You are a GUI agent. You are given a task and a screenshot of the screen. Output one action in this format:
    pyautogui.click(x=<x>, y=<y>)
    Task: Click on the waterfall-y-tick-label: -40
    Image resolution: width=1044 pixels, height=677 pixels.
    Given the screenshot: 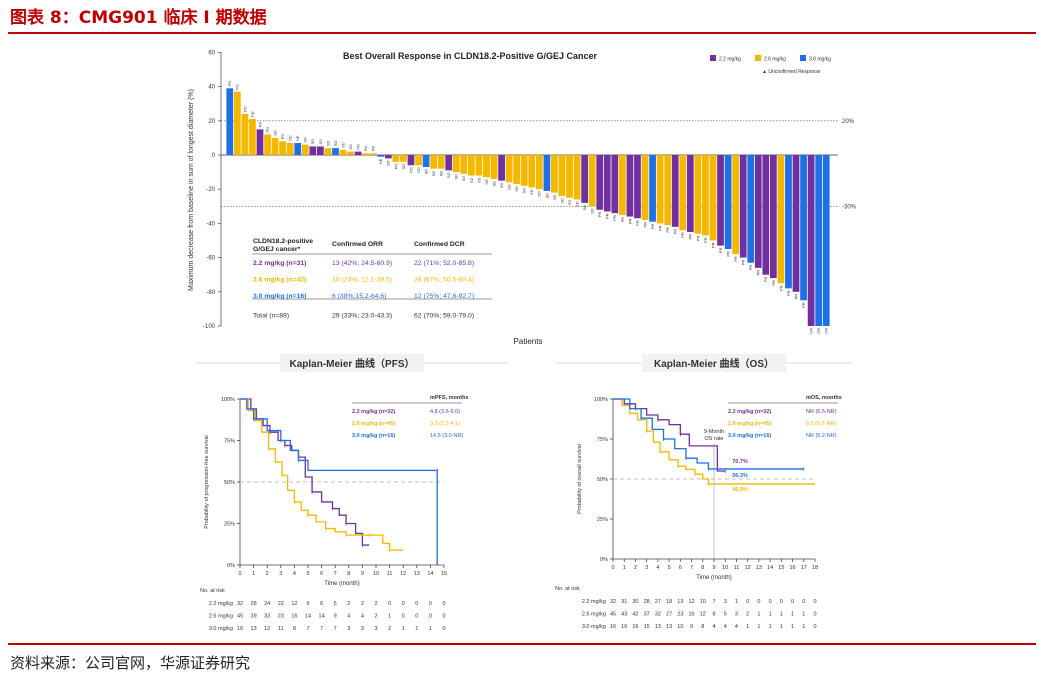 What is the action you would take?
    pyautogui.click(x=210, y=224)
    